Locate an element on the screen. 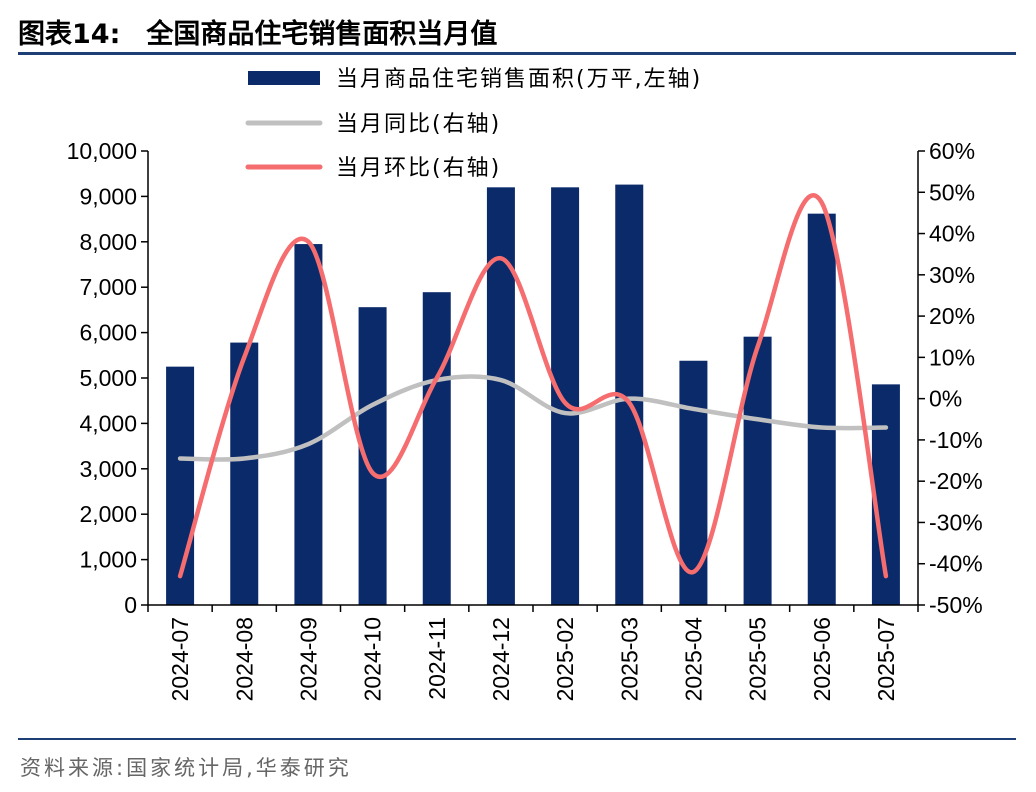 The image size is (1036, 792). y-right-tick-label: -10% is located at coordinates (956, 440).